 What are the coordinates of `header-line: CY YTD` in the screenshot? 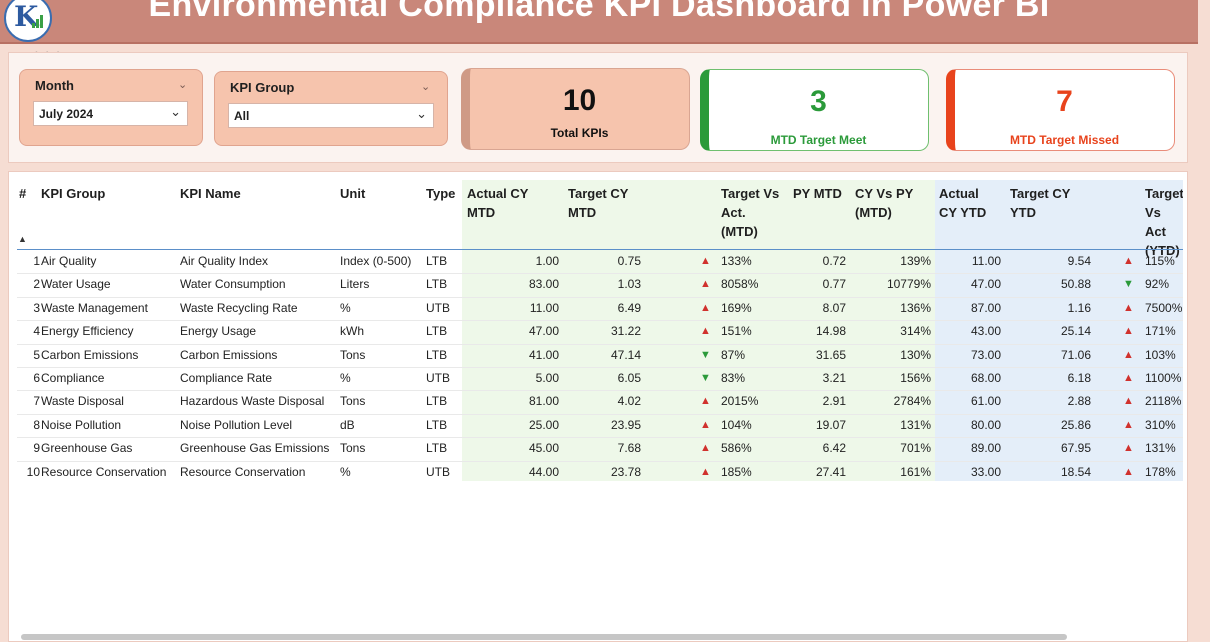 It's located at (963, 212).